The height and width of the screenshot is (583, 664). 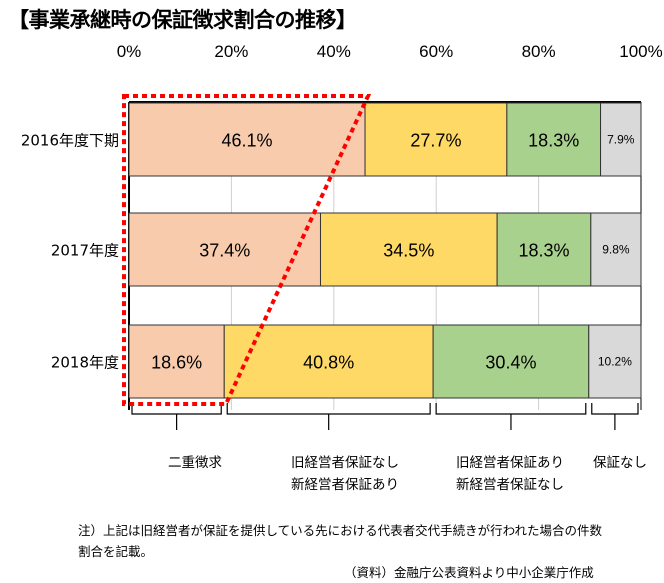 I want to click on x-tick-label: 0%, so click(x=129, y=51).